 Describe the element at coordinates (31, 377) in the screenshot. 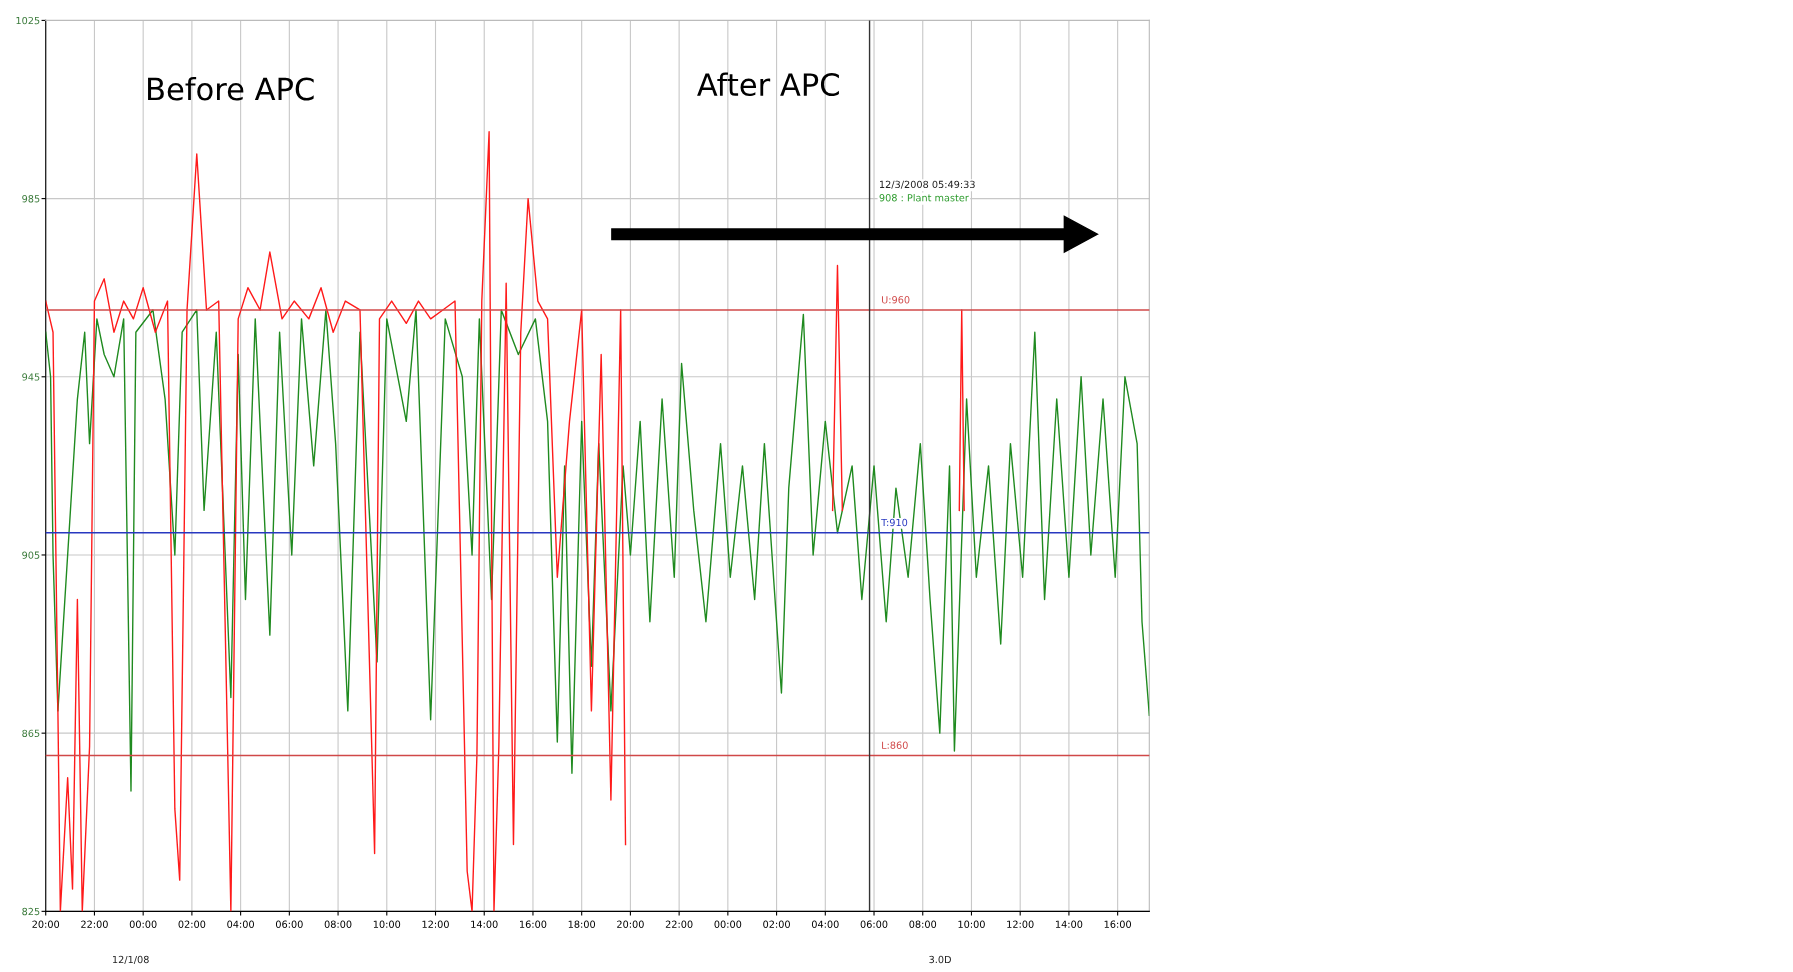

I see `y-tick-label: 945` at that location.